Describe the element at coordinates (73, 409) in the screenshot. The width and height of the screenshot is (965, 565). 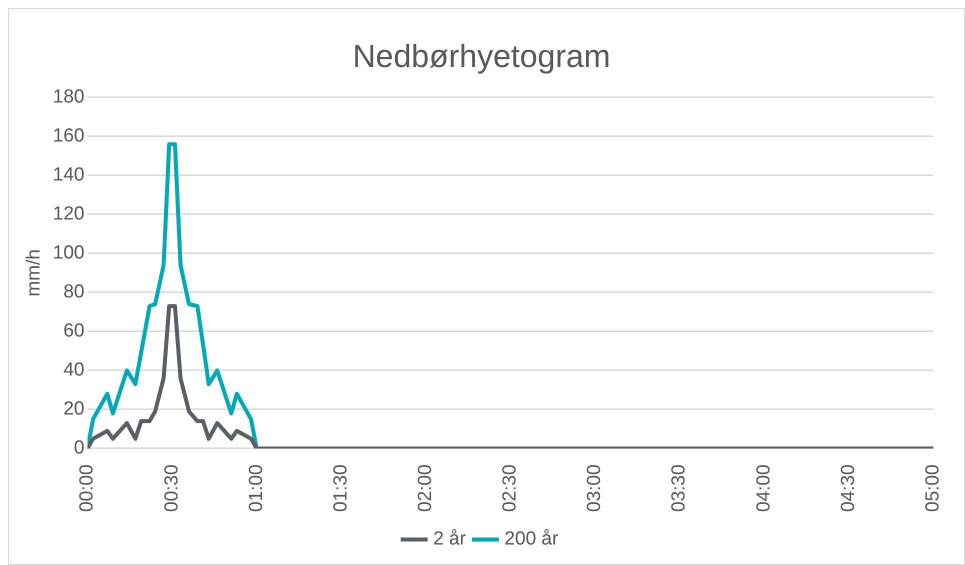
I see `y-tick-label: 20` at that location.